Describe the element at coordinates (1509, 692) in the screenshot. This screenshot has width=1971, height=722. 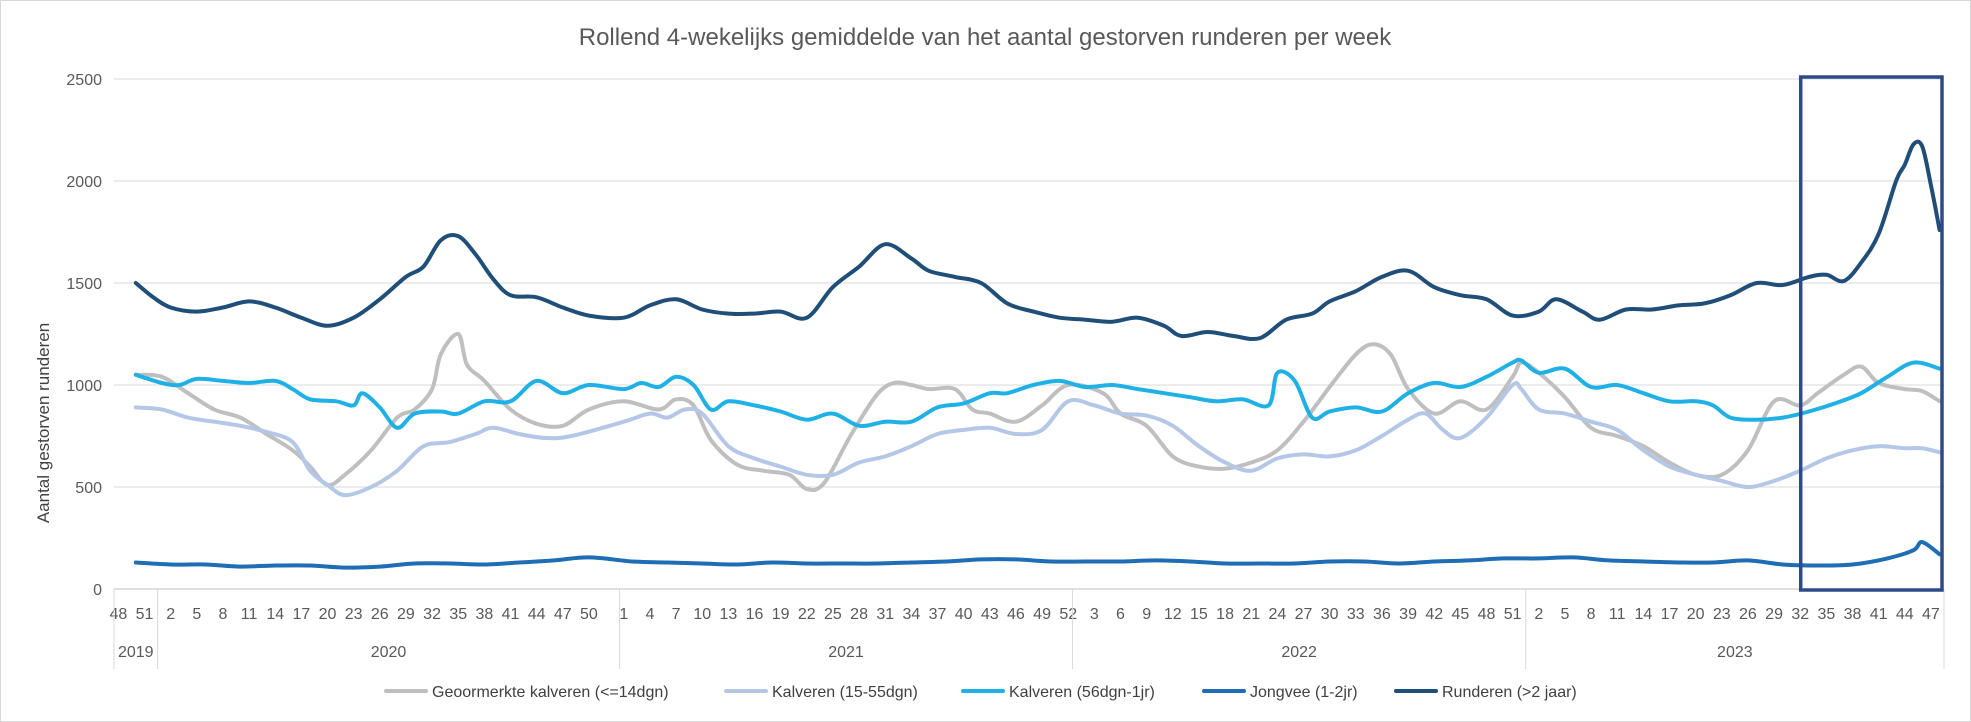
I see `legend-label: Runderen (>2 jaar)` at that location.